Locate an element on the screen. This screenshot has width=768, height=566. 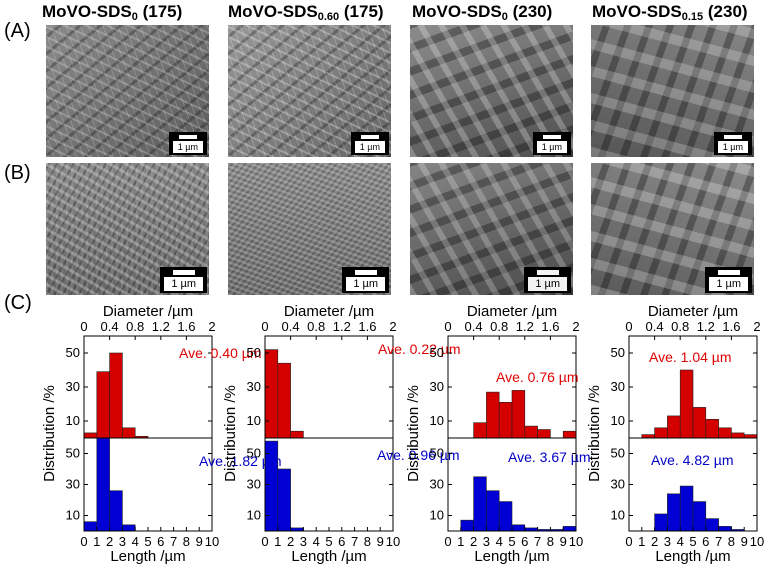
column-title-2: MoVO-SDS0.60 (175) is located at coordinates (306, 12).